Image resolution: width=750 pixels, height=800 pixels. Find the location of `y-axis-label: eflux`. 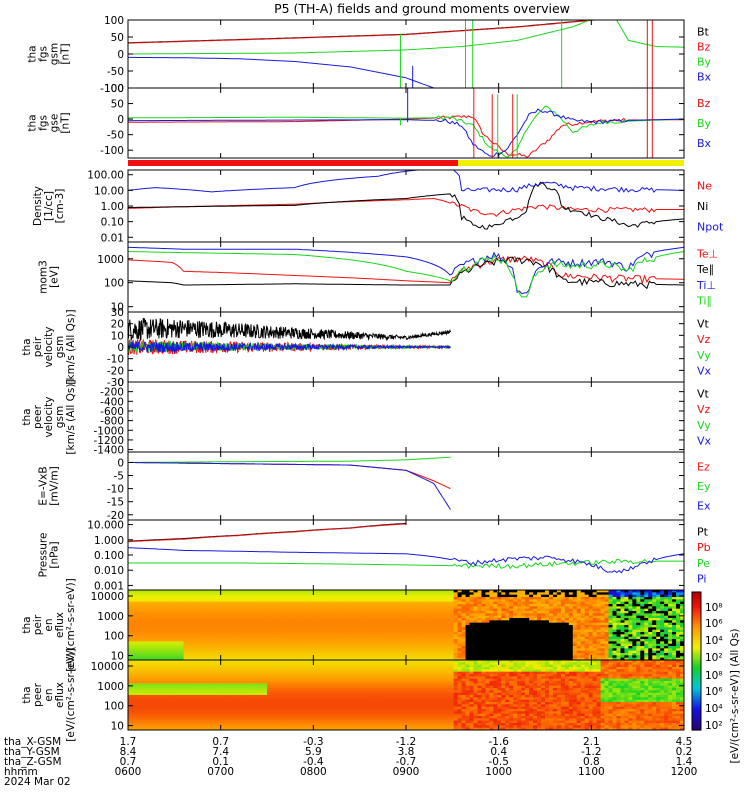

y-axis-label: eflux is located at coordinates (60, 625).